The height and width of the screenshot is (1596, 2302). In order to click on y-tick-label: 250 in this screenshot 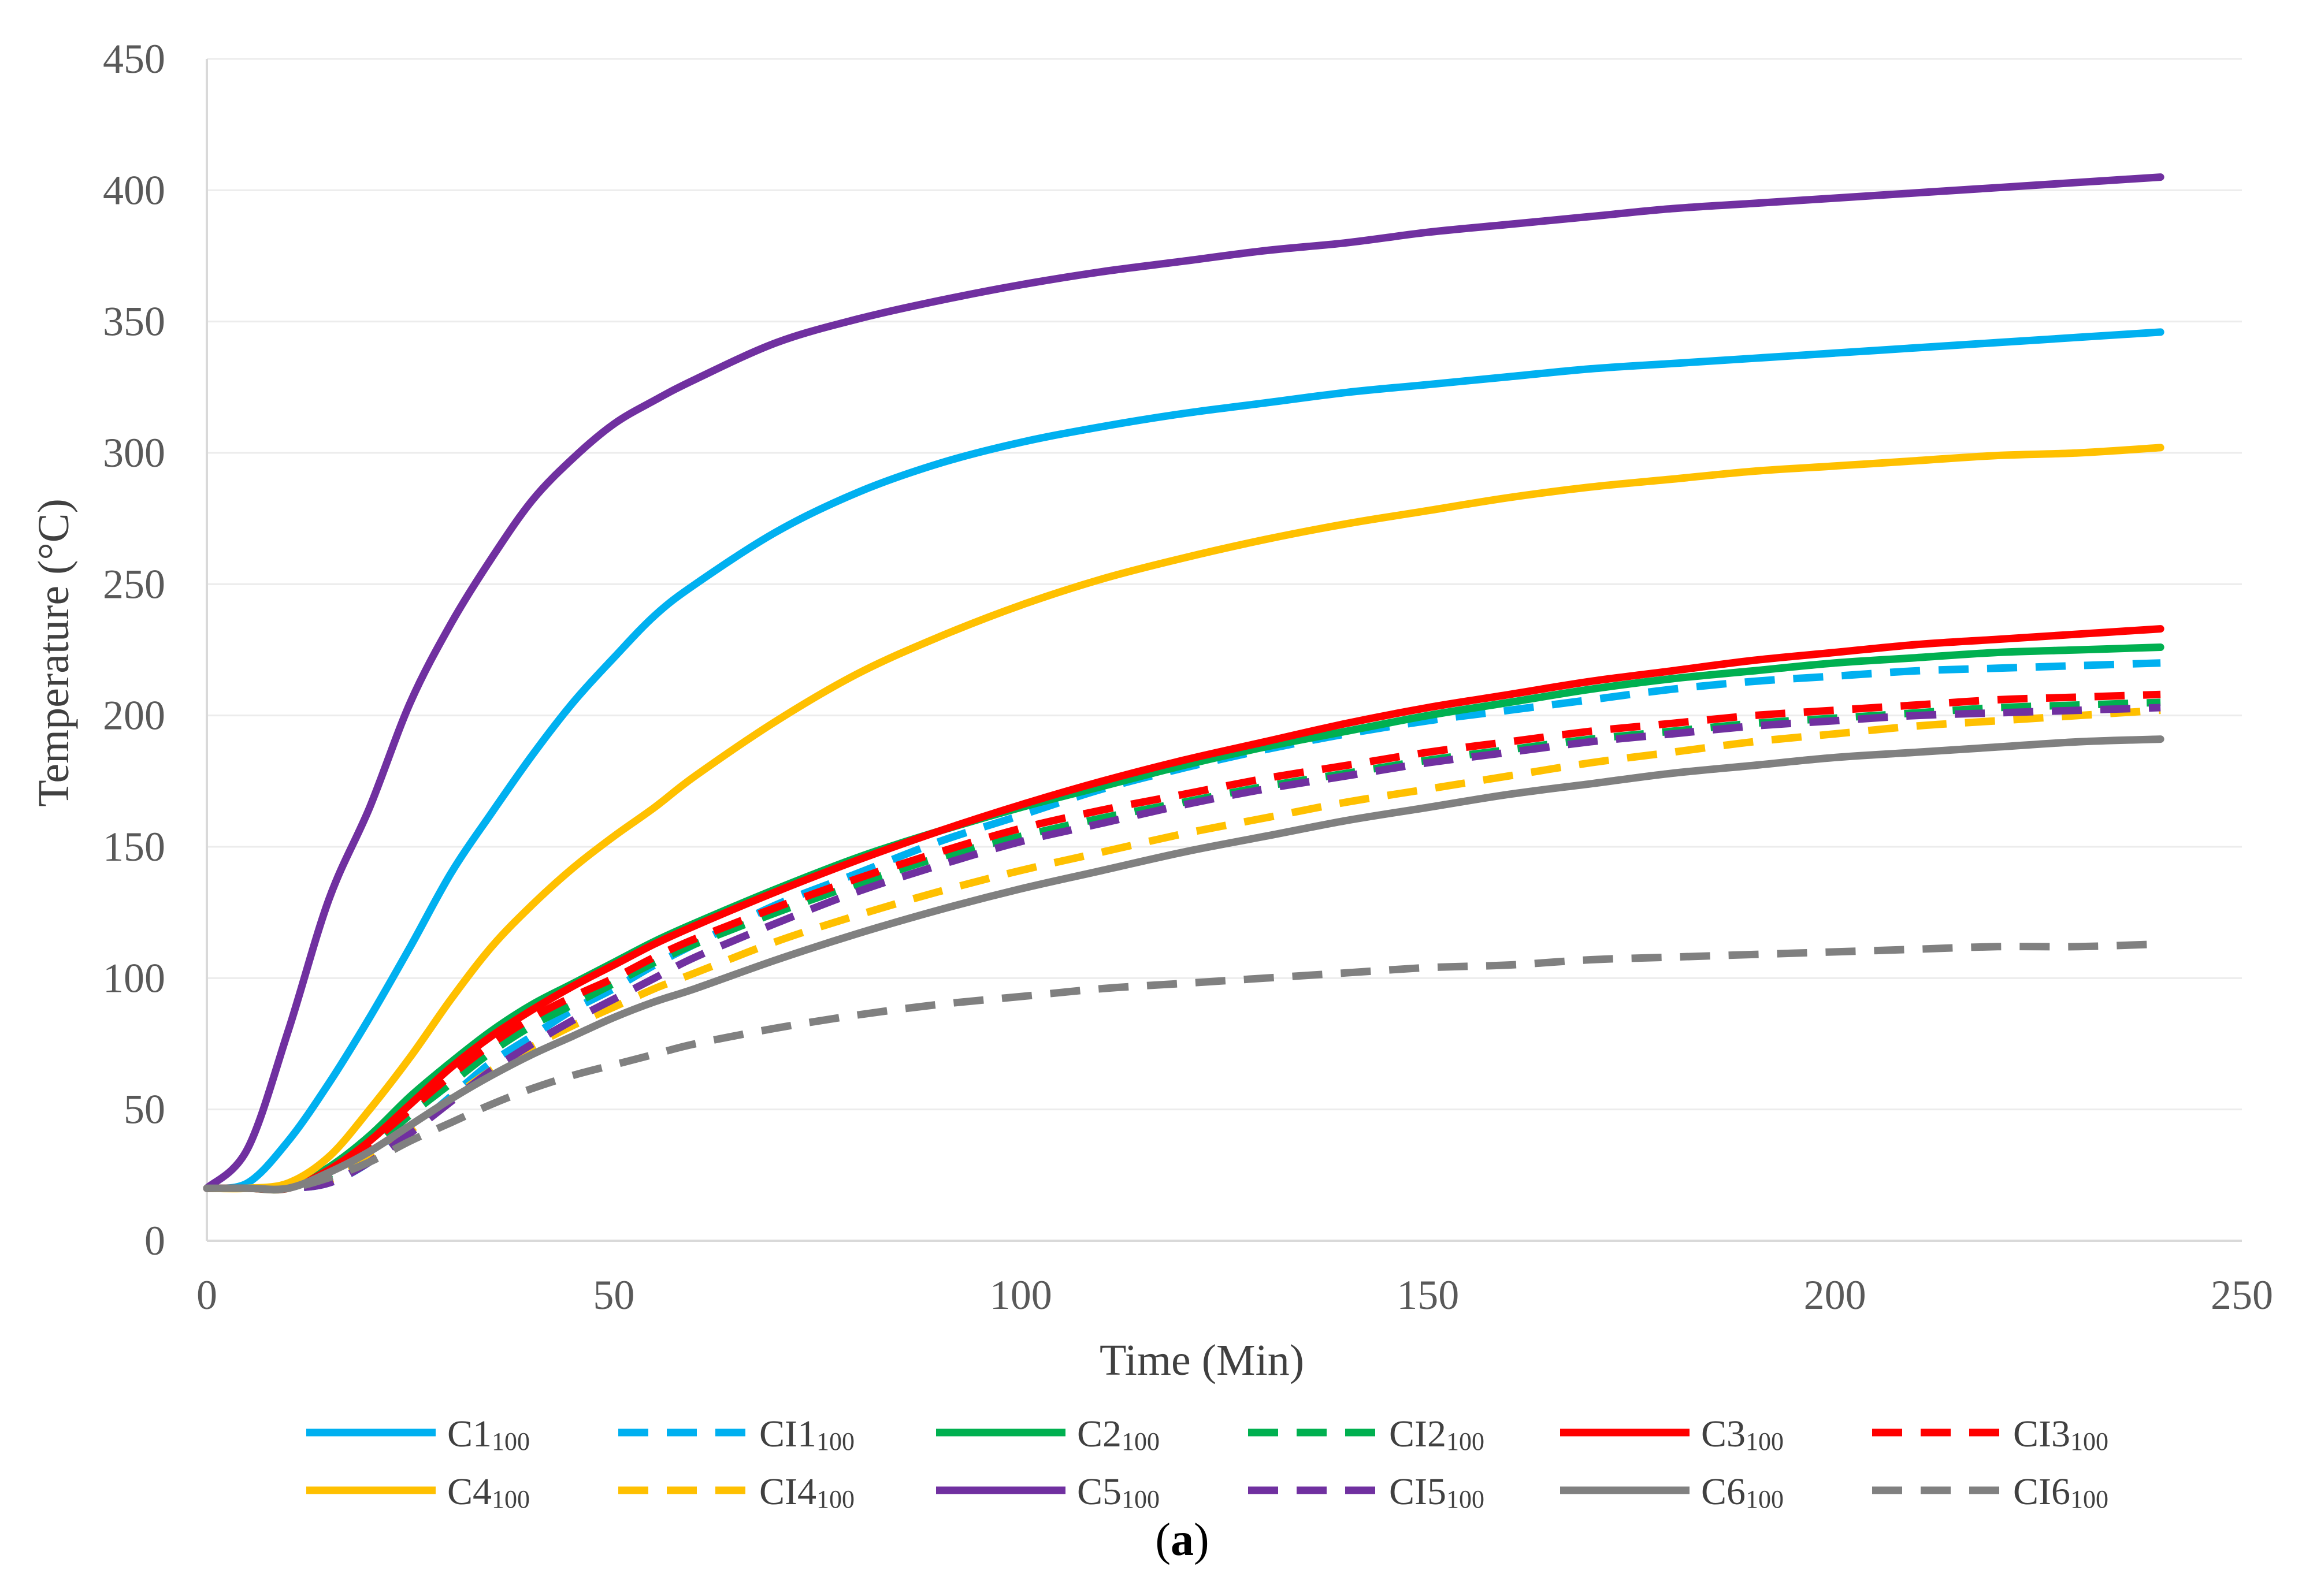, I will do `click(134, 584)`.